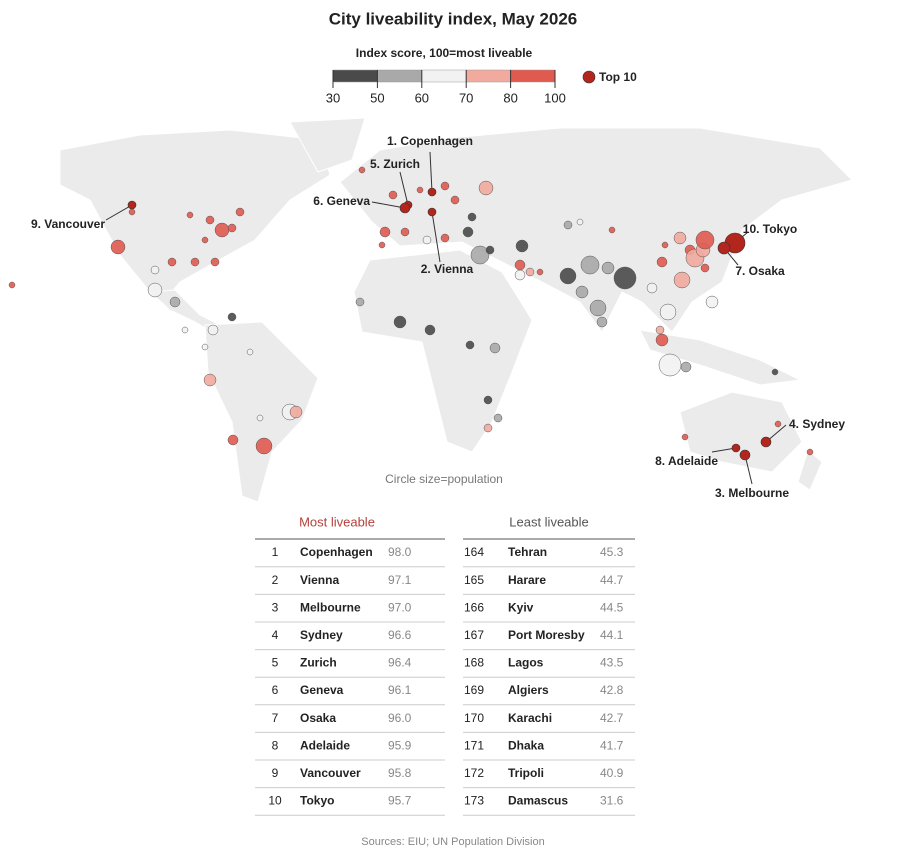 The height and width of the screenshot is (863, 906). I want to click on city-name: Algiers, so click(528, 690).